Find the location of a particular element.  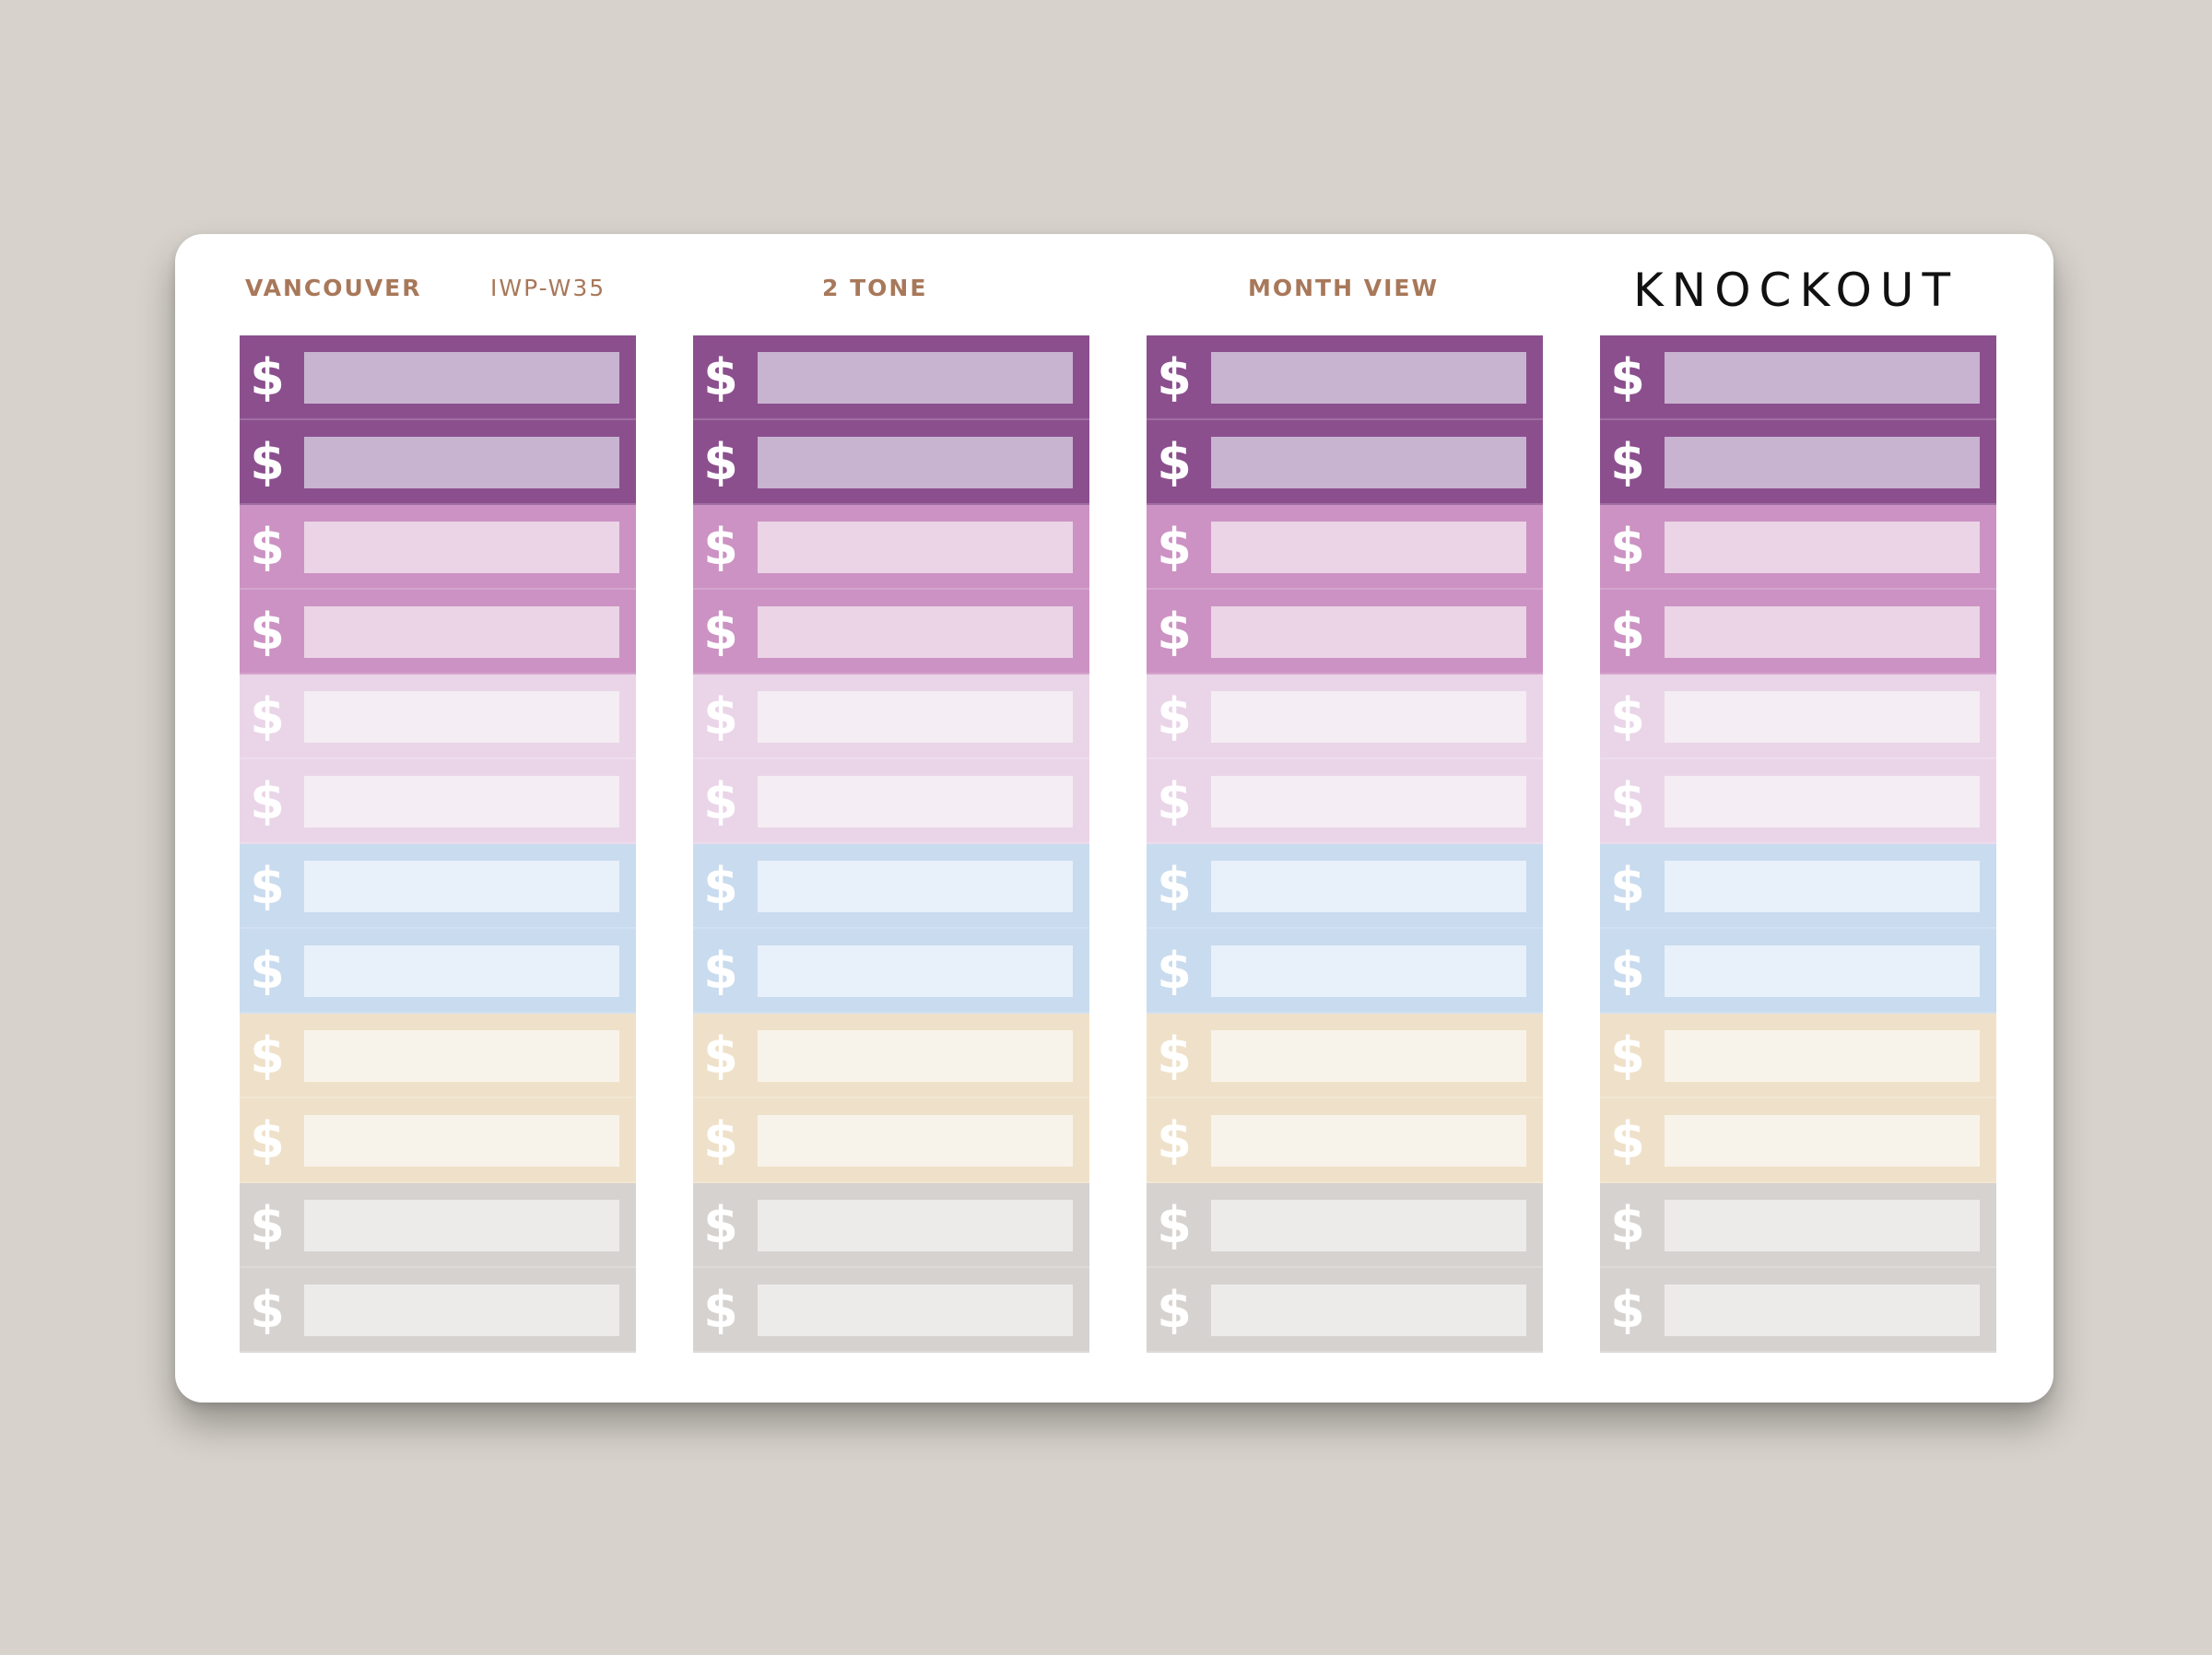

product-code: IWP-W35 is located at coordinates (548, 288).